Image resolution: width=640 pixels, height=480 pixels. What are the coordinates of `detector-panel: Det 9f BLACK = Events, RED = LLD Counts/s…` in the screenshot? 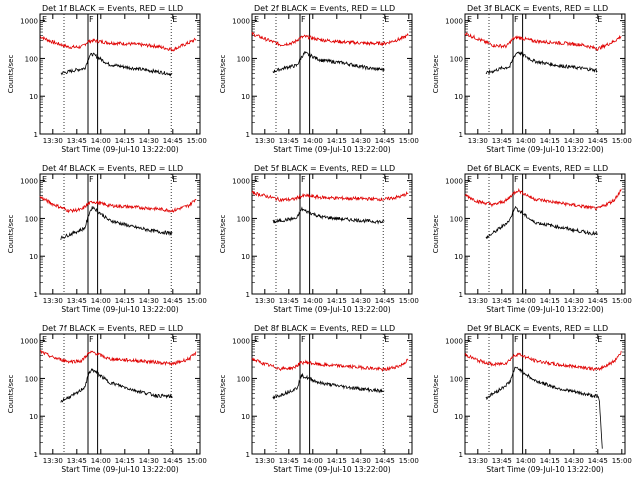 It's located at (532, 399).